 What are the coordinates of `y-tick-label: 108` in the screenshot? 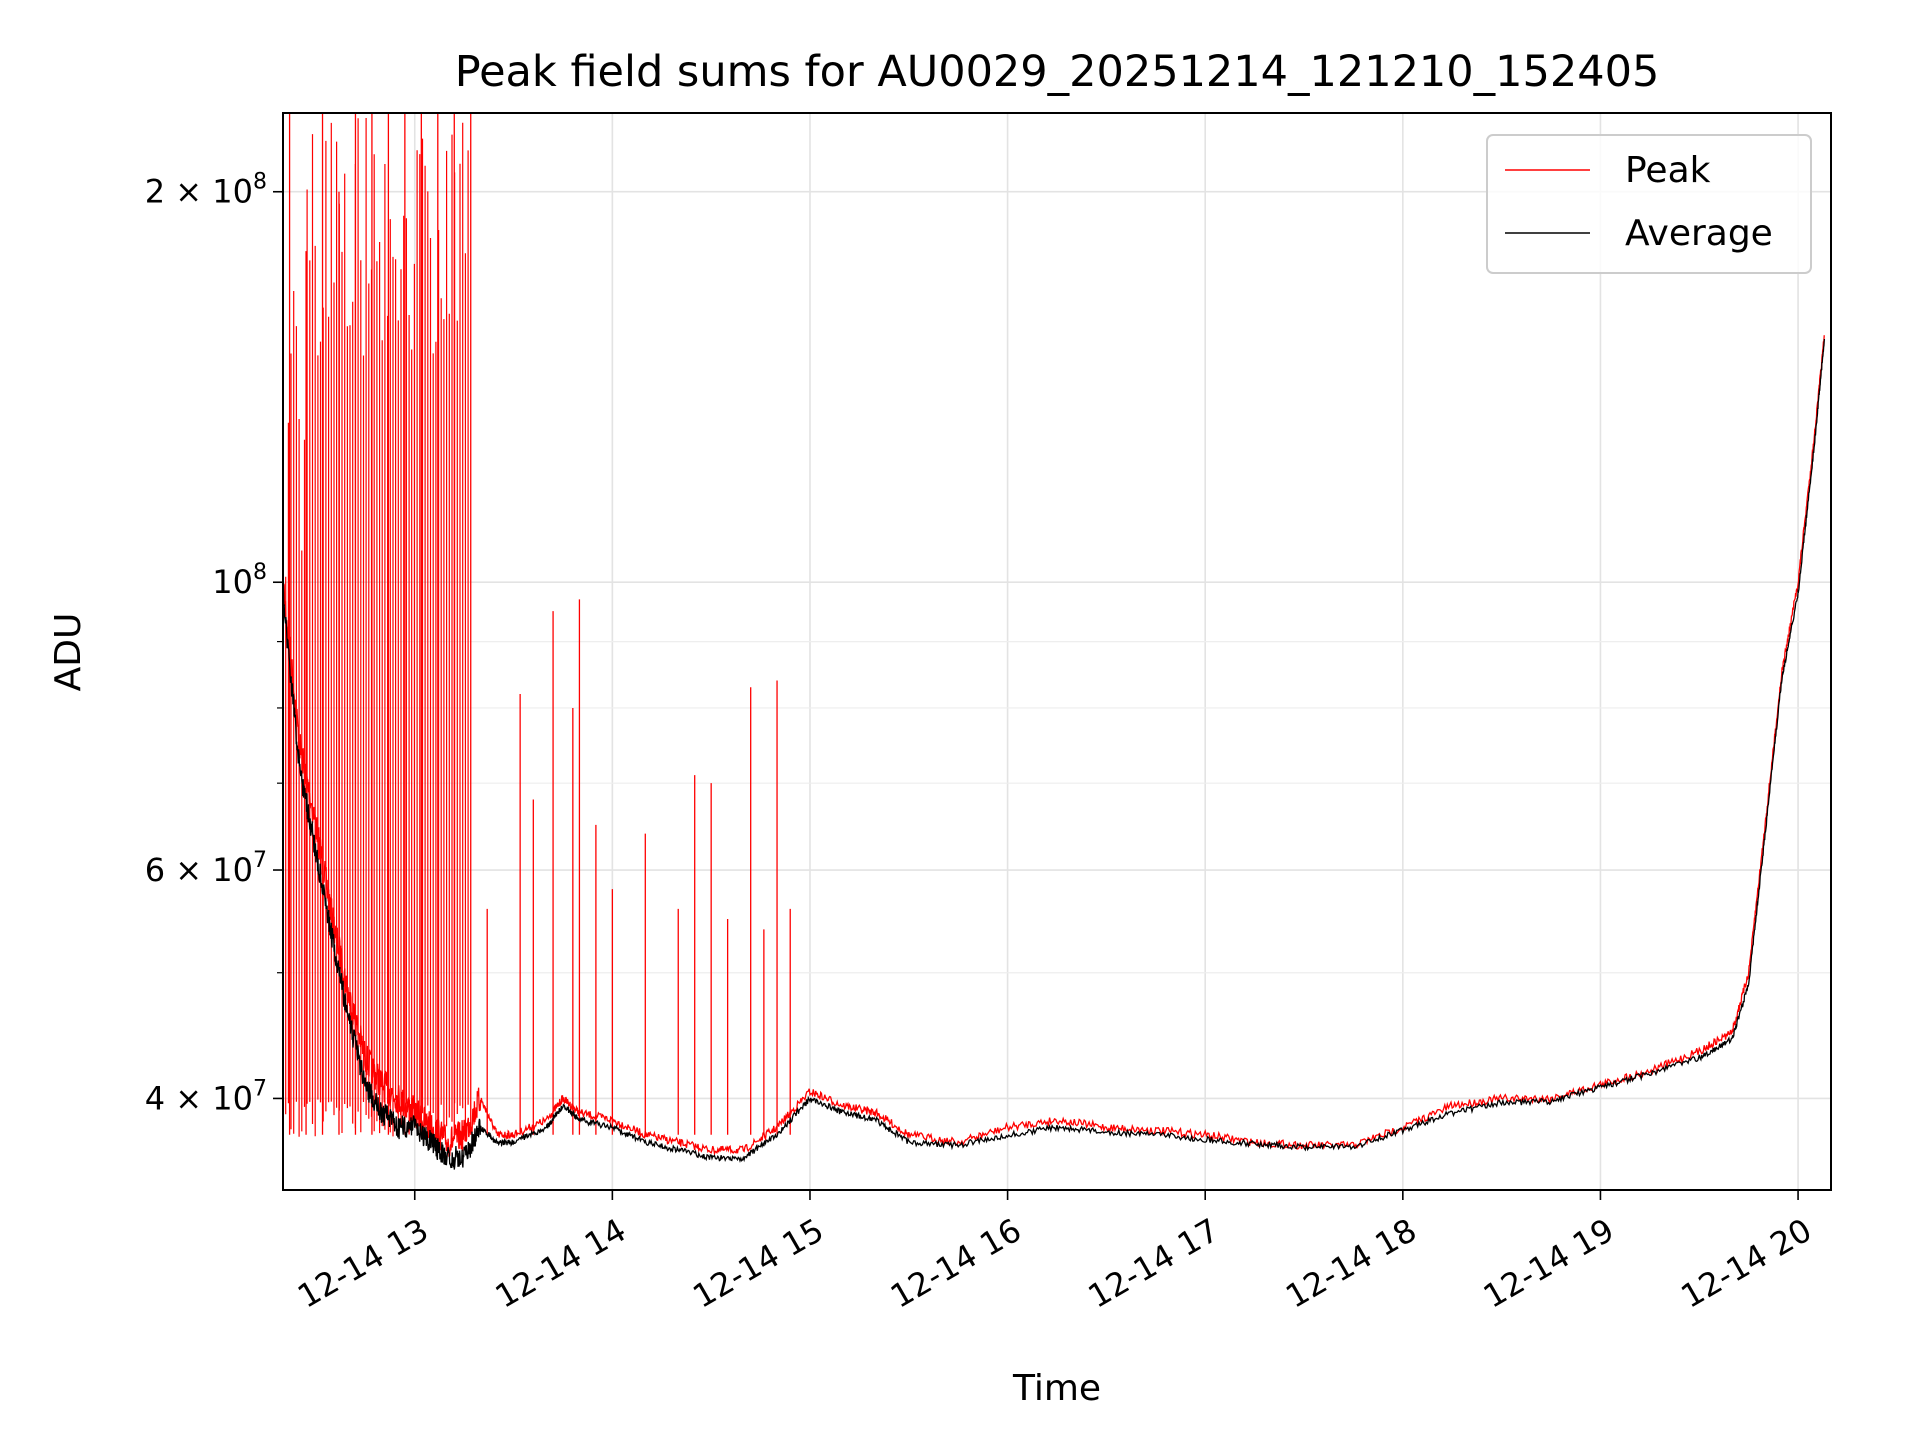 It's located at (239, 580).